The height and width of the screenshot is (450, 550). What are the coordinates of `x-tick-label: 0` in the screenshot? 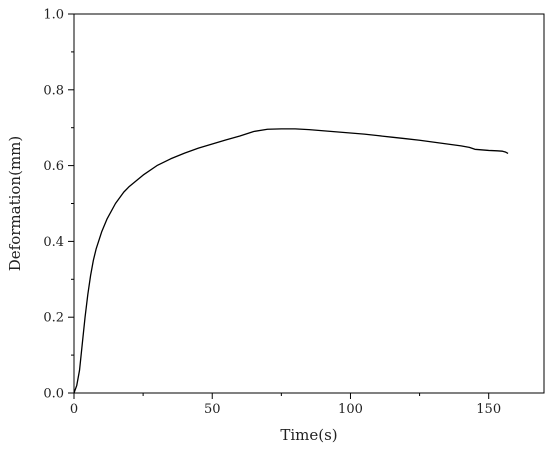 It's located at (74, 409).